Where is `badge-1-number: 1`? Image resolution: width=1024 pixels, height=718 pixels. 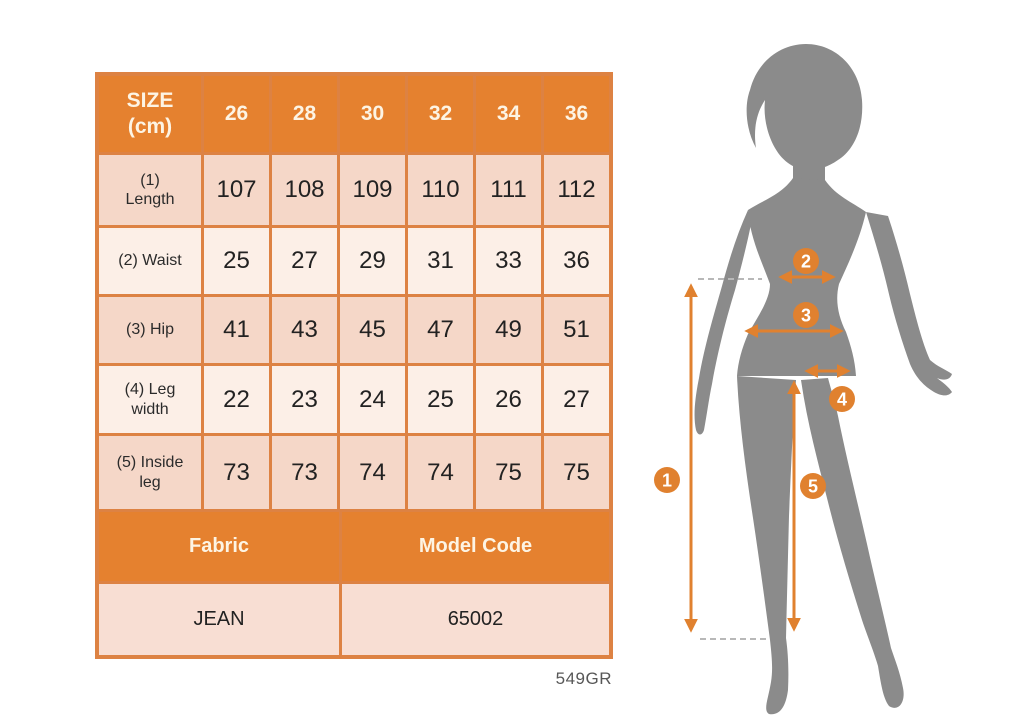 badge-1-number: 1 is located at coordinates (667, 481).